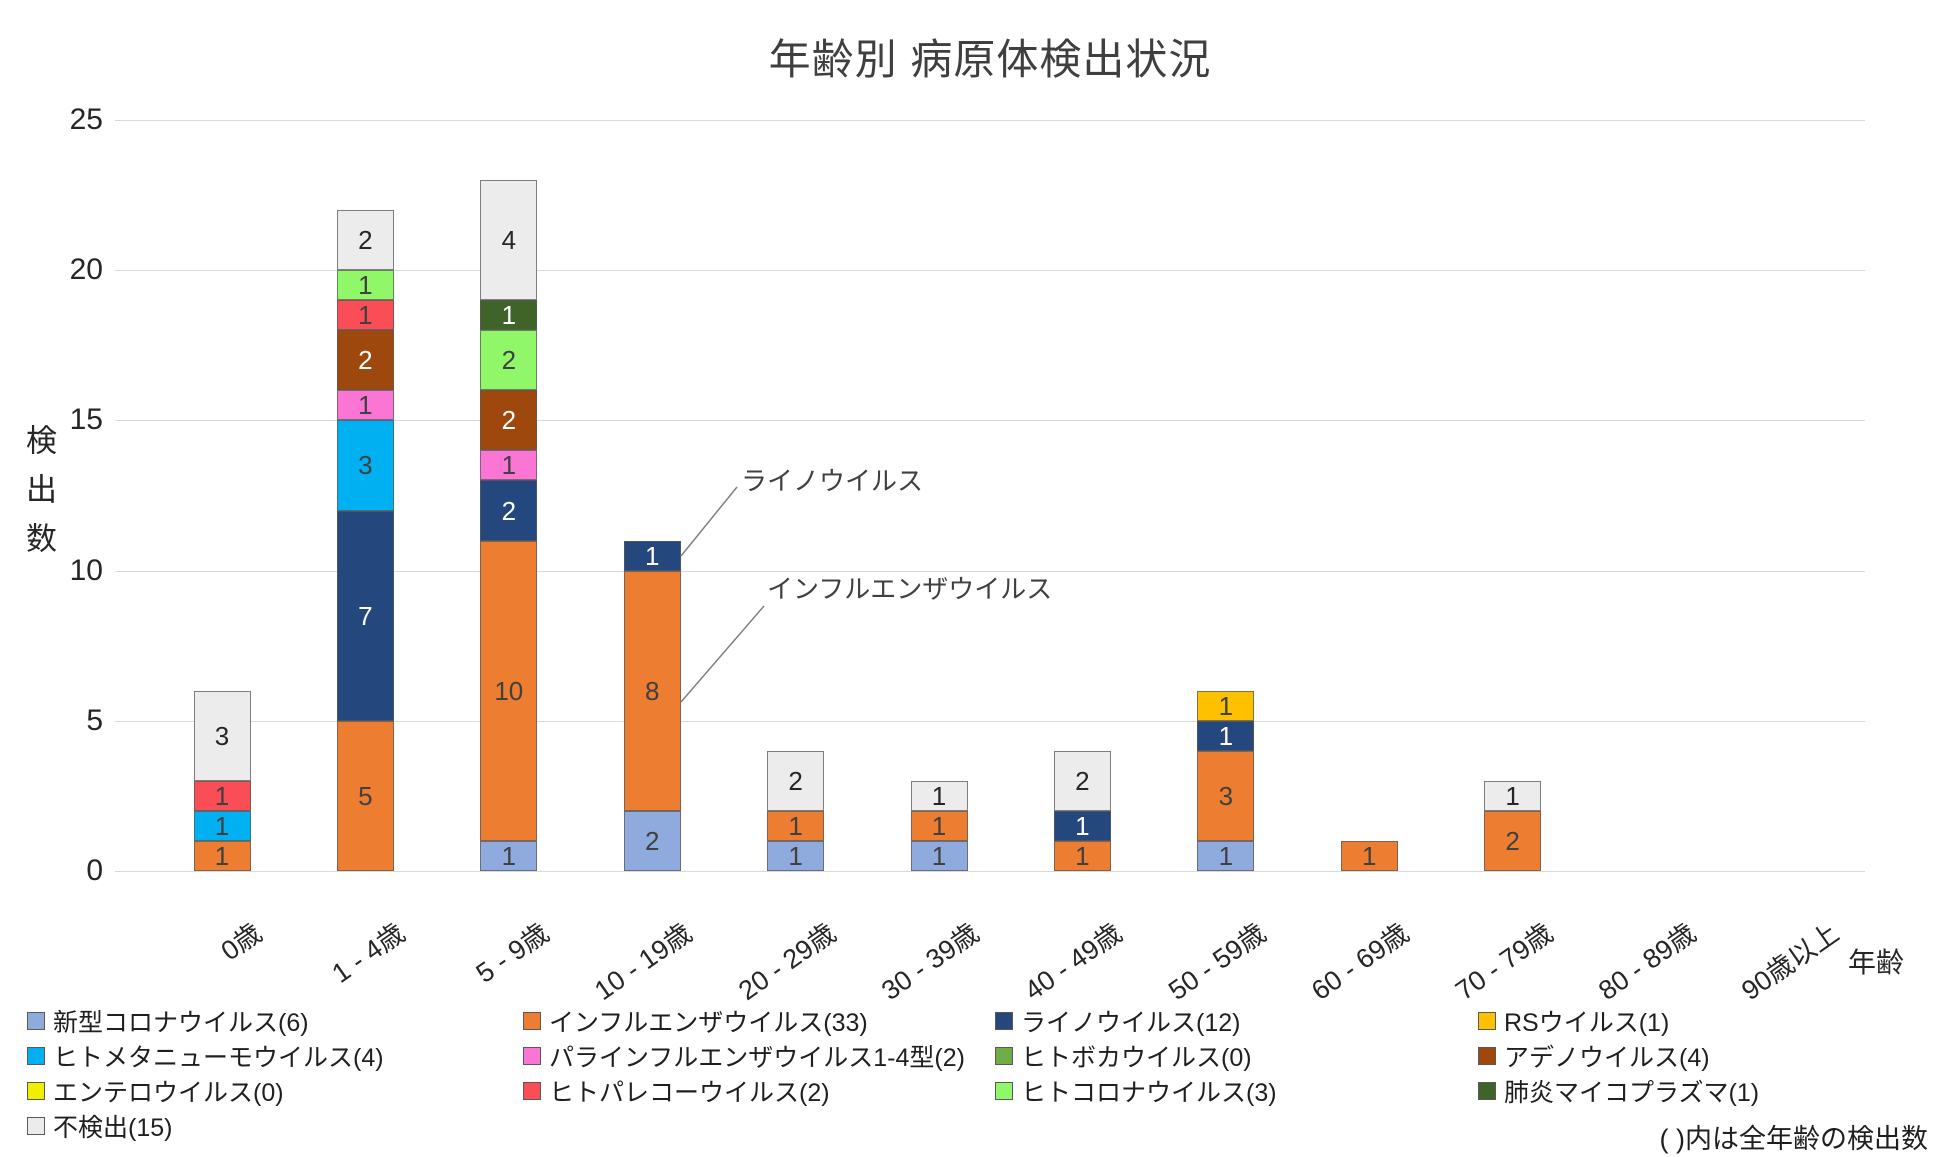 The height and width of the screenshot is (1157, 1950). What do you see at coordinates (1149, 1093) in the screenshot?
I see `legend-label: ヒトコロナウイルス(3)` at bounding box center [1149, 1093].